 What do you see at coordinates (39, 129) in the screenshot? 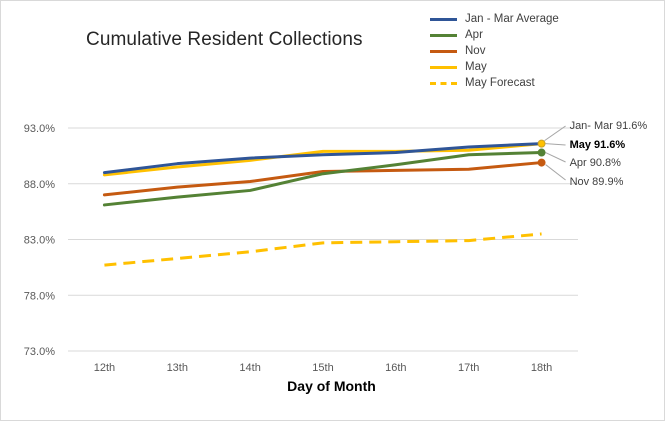
I see `y-tick-label: 93.0%` at bounding box center [39, 129].